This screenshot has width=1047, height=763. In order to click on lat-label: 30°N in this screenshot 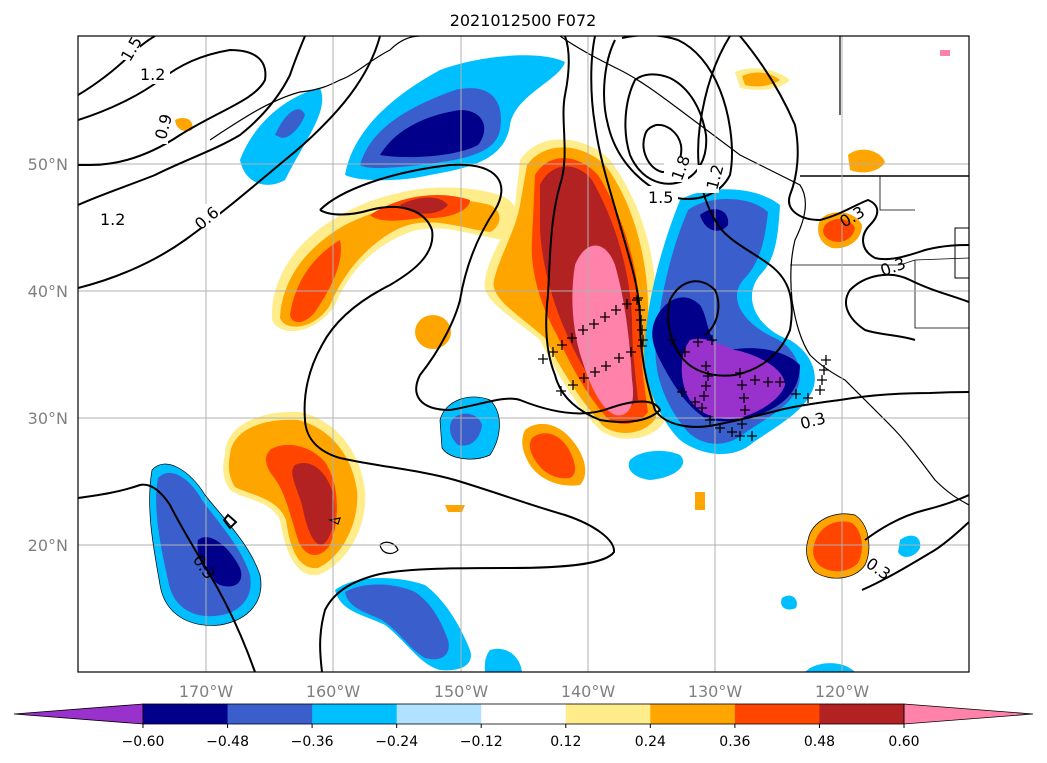, I will do `click(48, 418)`.